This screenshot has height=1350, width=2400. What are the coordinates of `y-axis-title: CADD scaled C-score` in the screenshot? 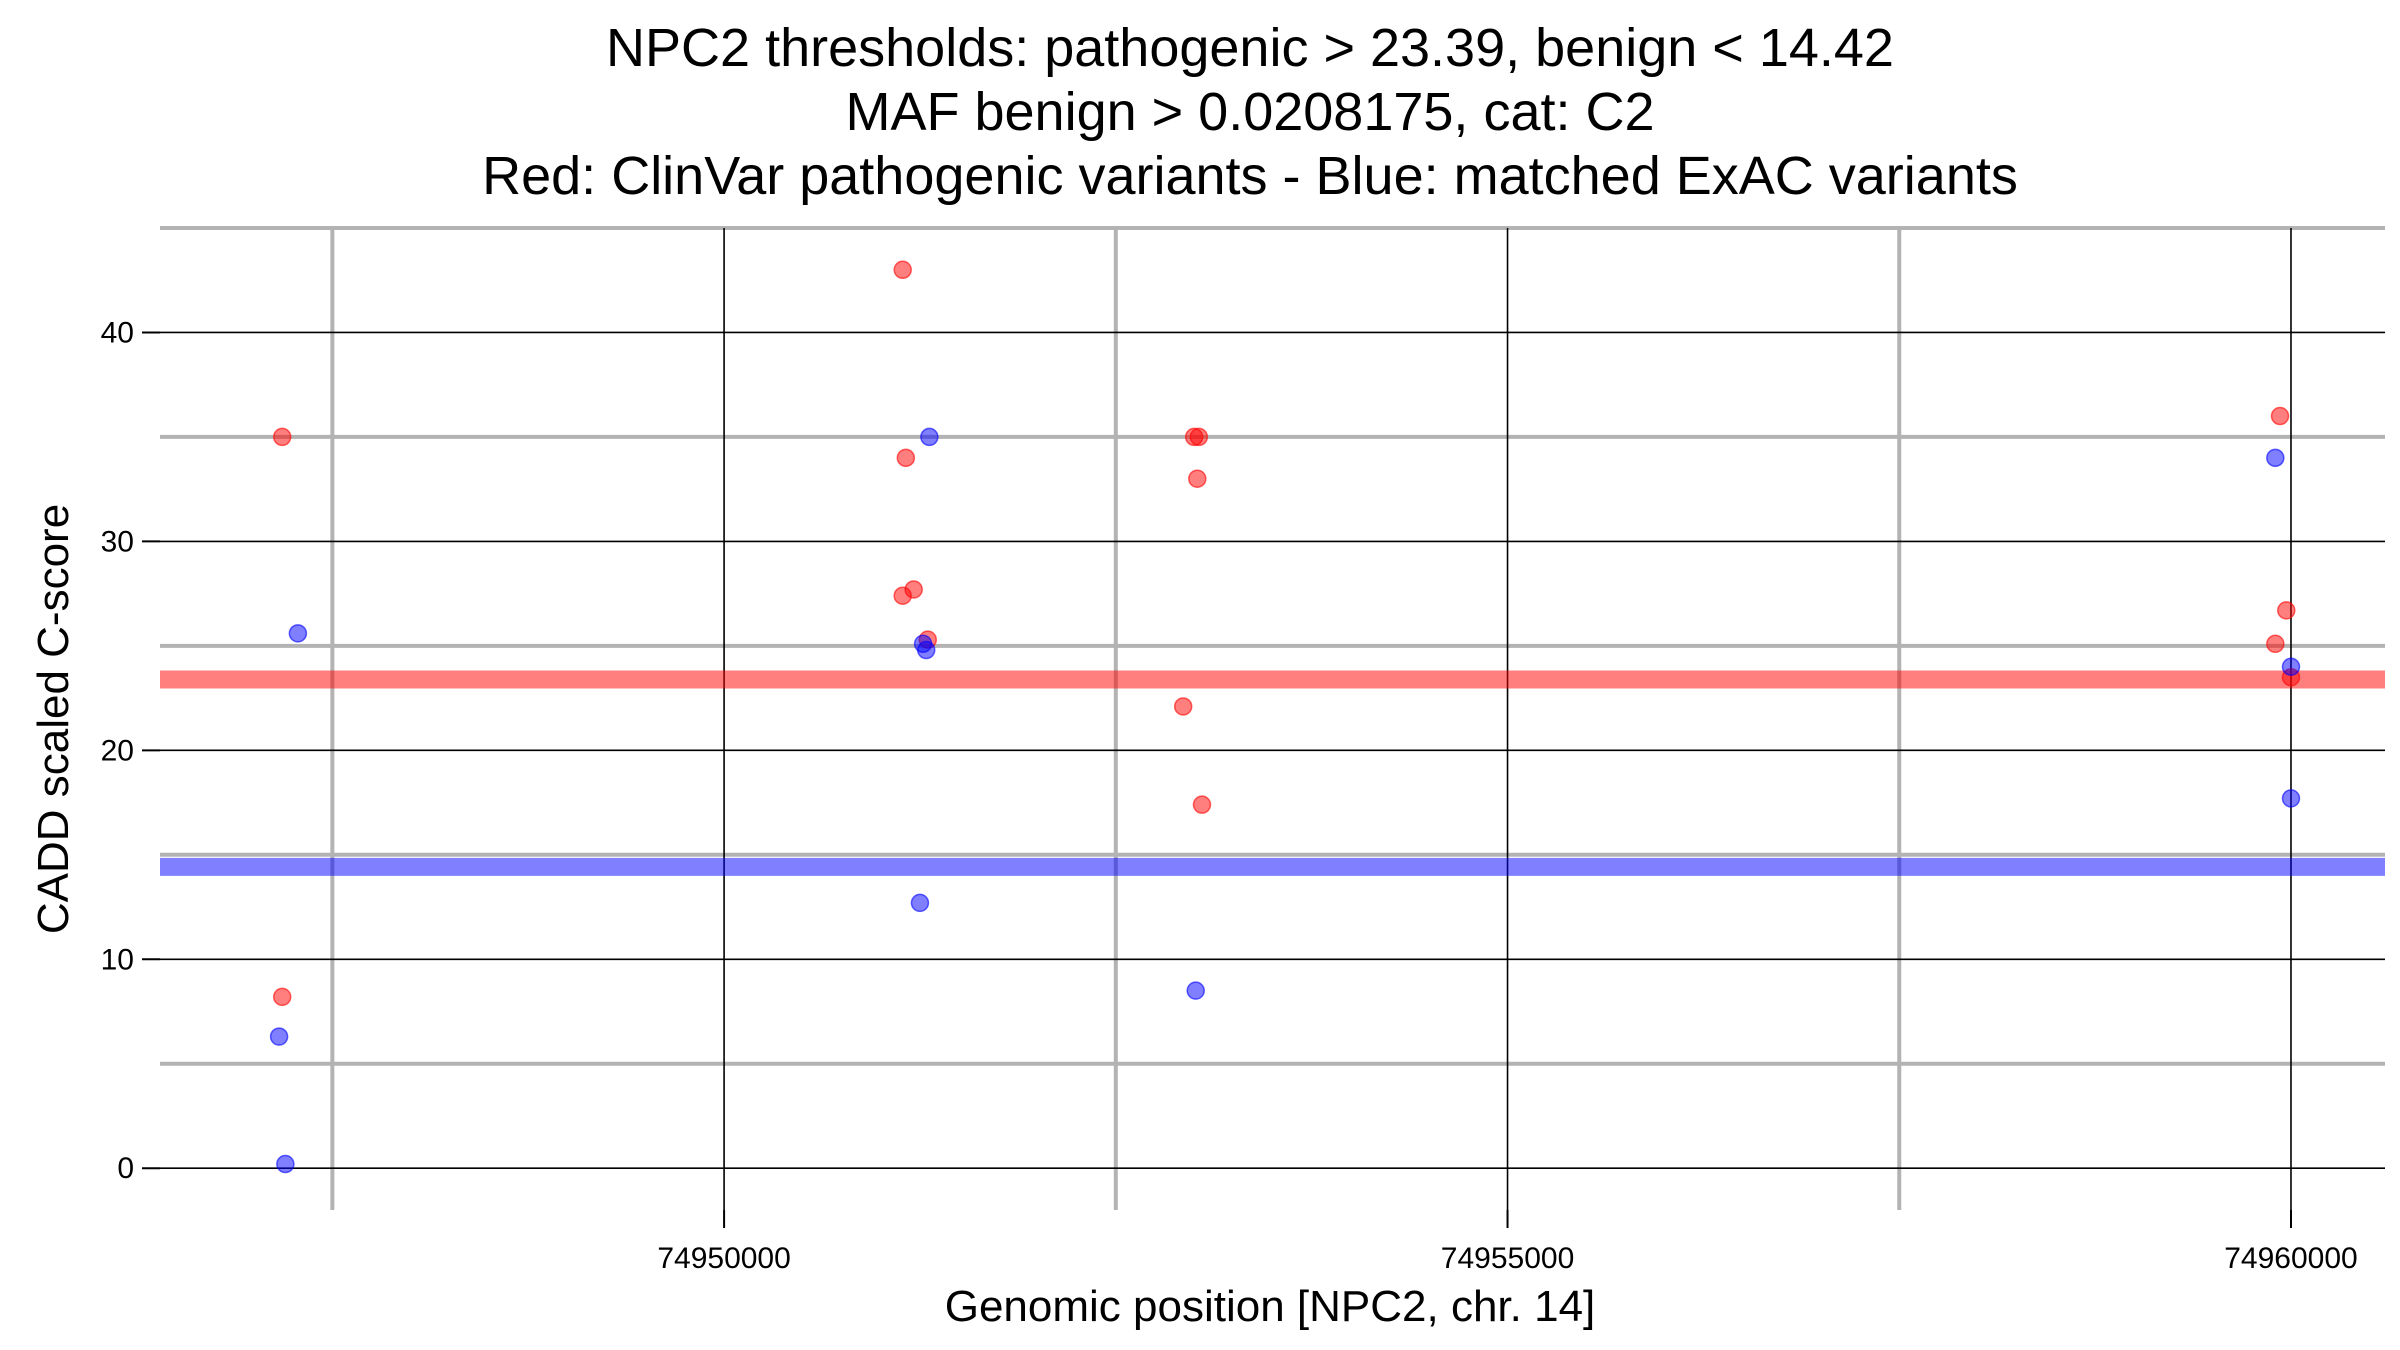 It's located at (53, 719).